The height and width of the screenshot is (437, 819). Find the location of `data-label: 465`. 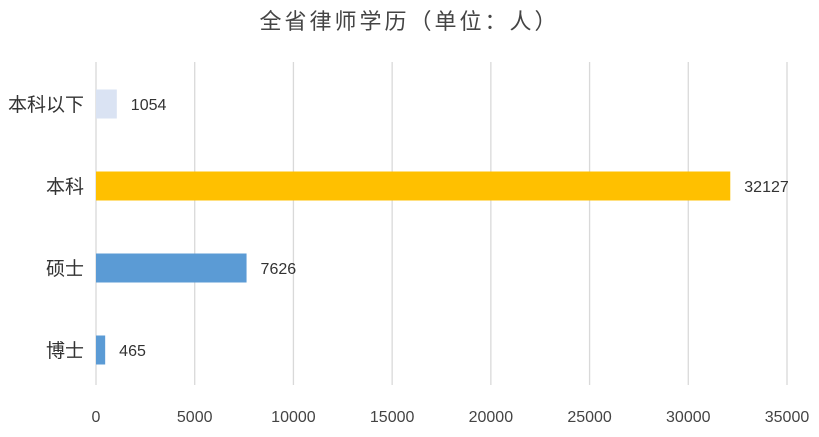

data-label: 465 is located at coordinates (132, 351).